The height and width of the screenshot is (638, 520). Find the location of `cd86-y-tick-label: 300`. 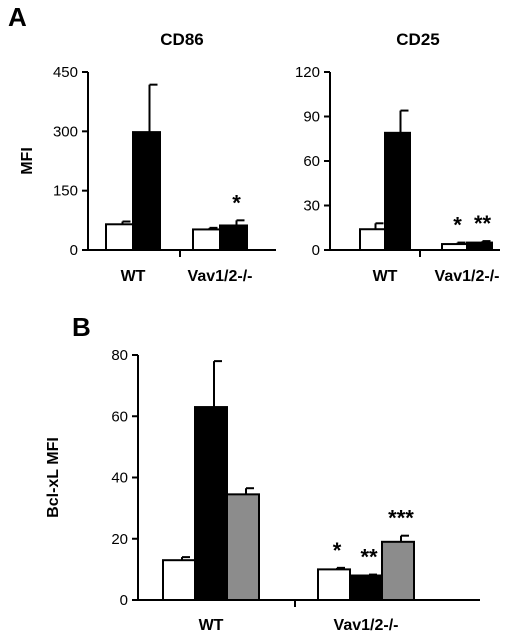

cd86-y-tick-label: 300 is located at coordinates (65, 131).